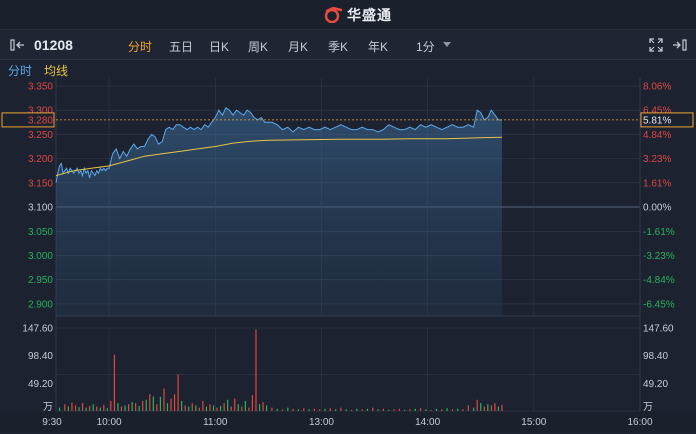 This screenshot has height=434, width=696. What do you see at coordinates (181, 47) in the screenshot?
I see `period-tab-five-day: 五日` at bounding box center [181, 47].